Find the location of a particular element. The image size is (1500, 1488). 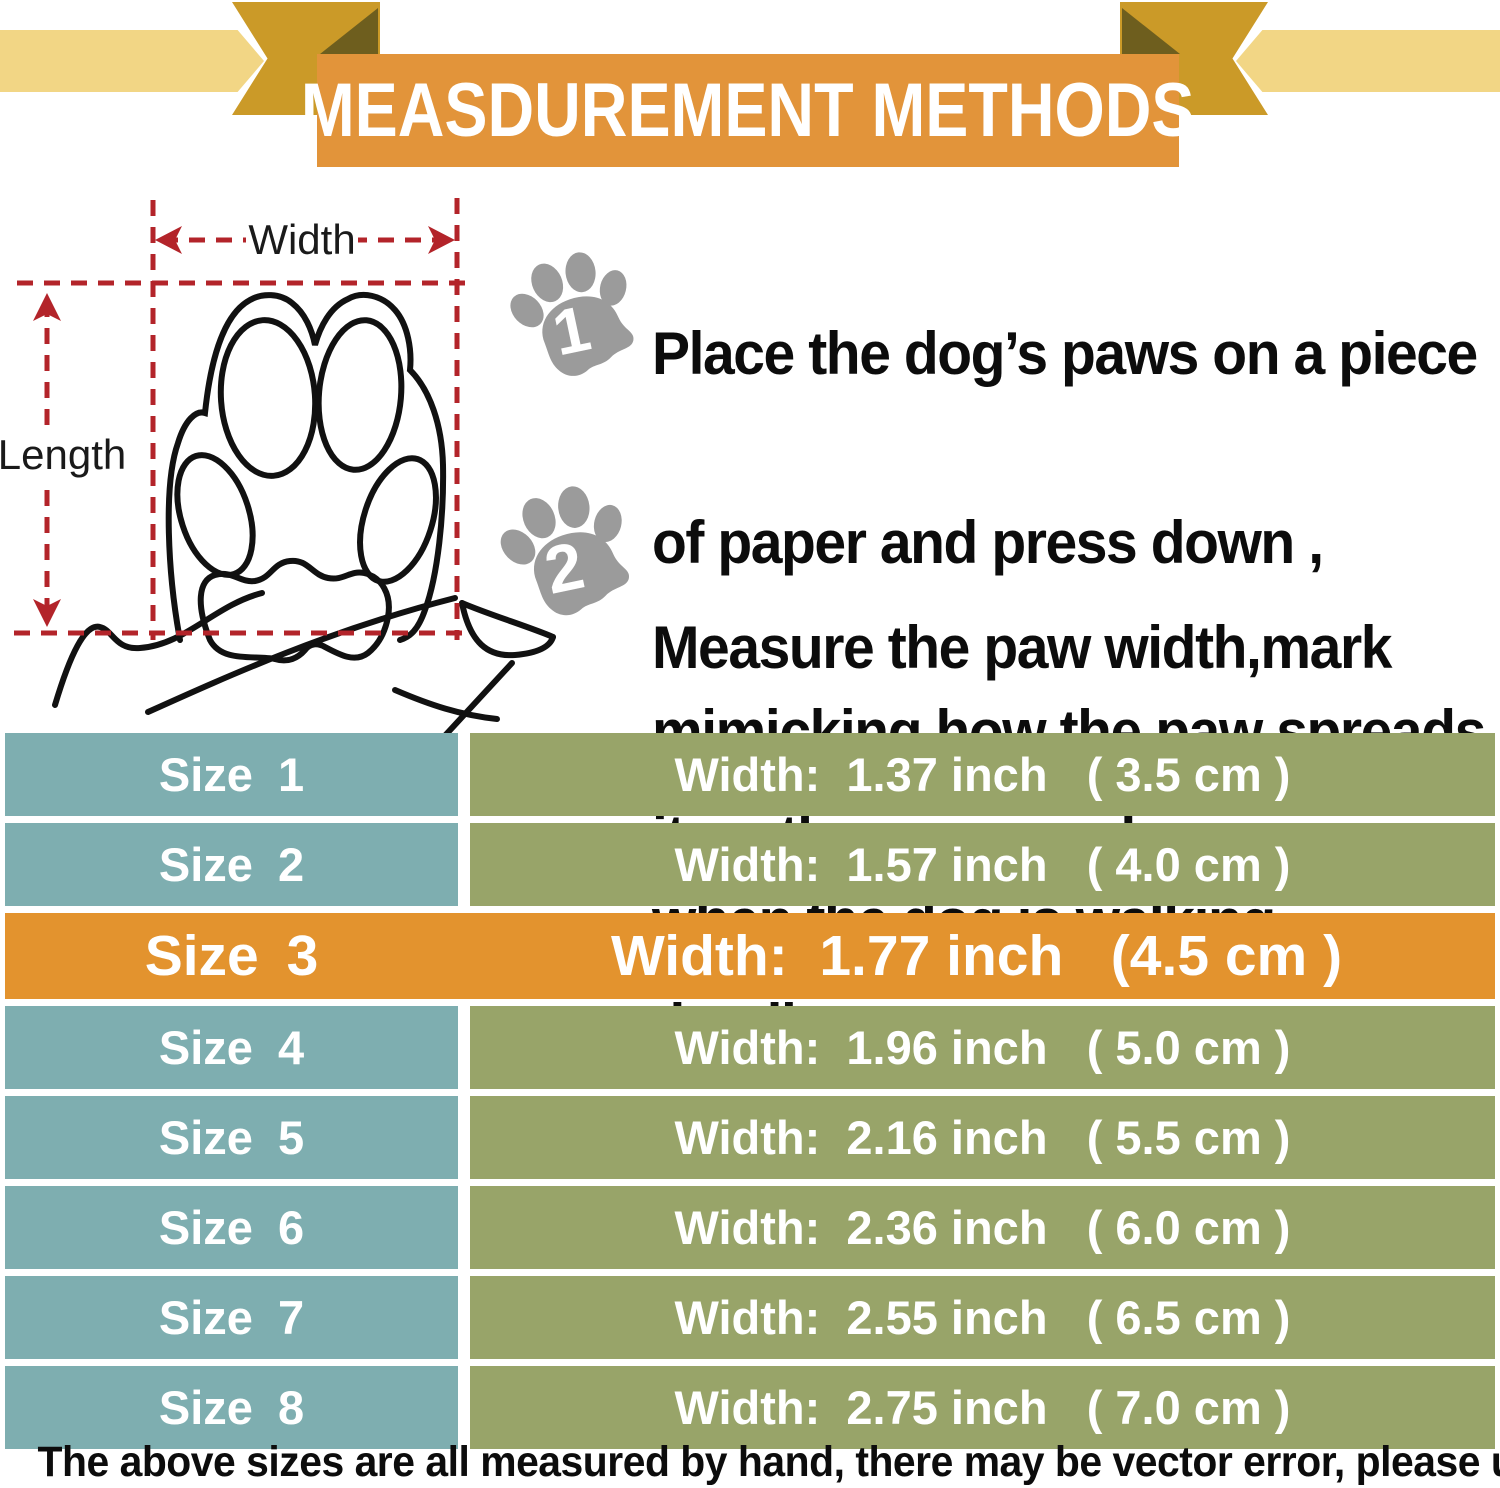

width-cell: Width: 2.55 inch ( 6.5 cm ) is located at coordinates (982, 1317).